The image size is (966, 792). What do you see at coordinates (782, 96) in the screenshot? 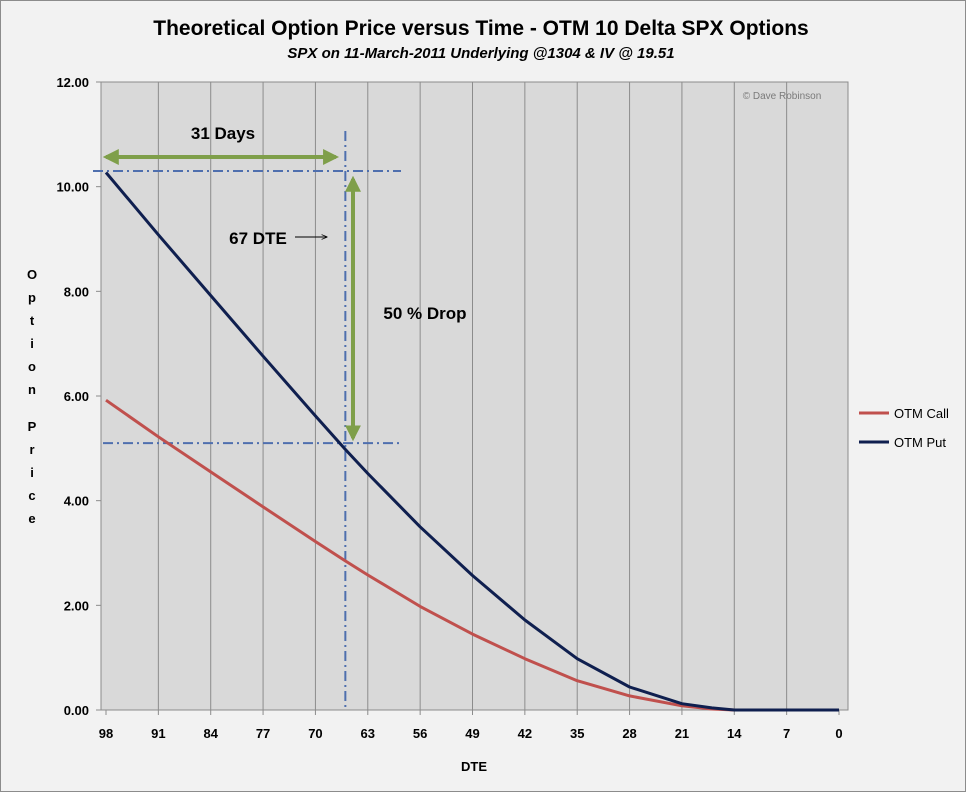
I see `credit-watermark: © Dave Robinson` at bounding box center [782, 96].